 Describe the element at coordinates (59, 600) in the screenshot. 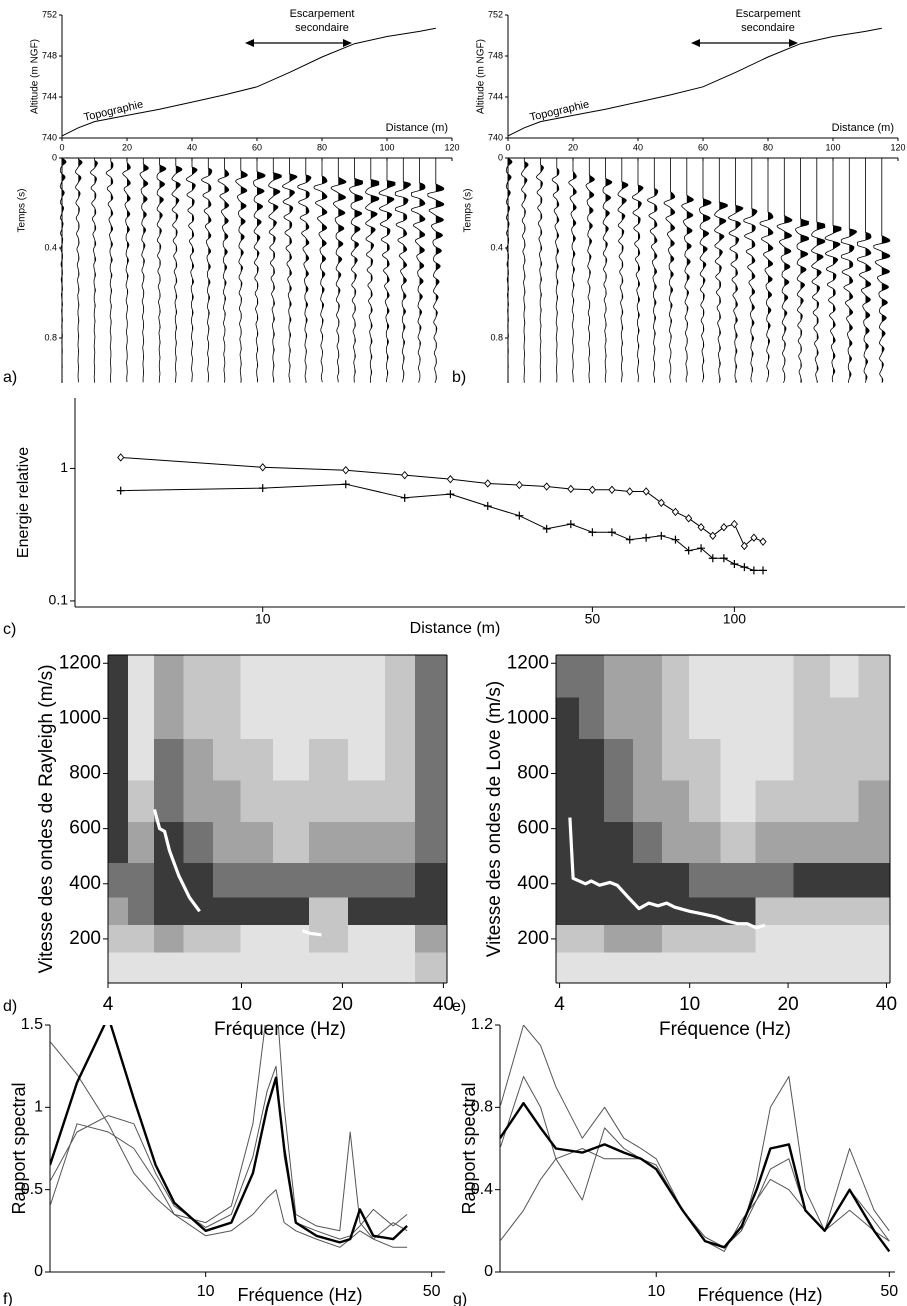

I see `y-tick-label: 0.1` at that location.